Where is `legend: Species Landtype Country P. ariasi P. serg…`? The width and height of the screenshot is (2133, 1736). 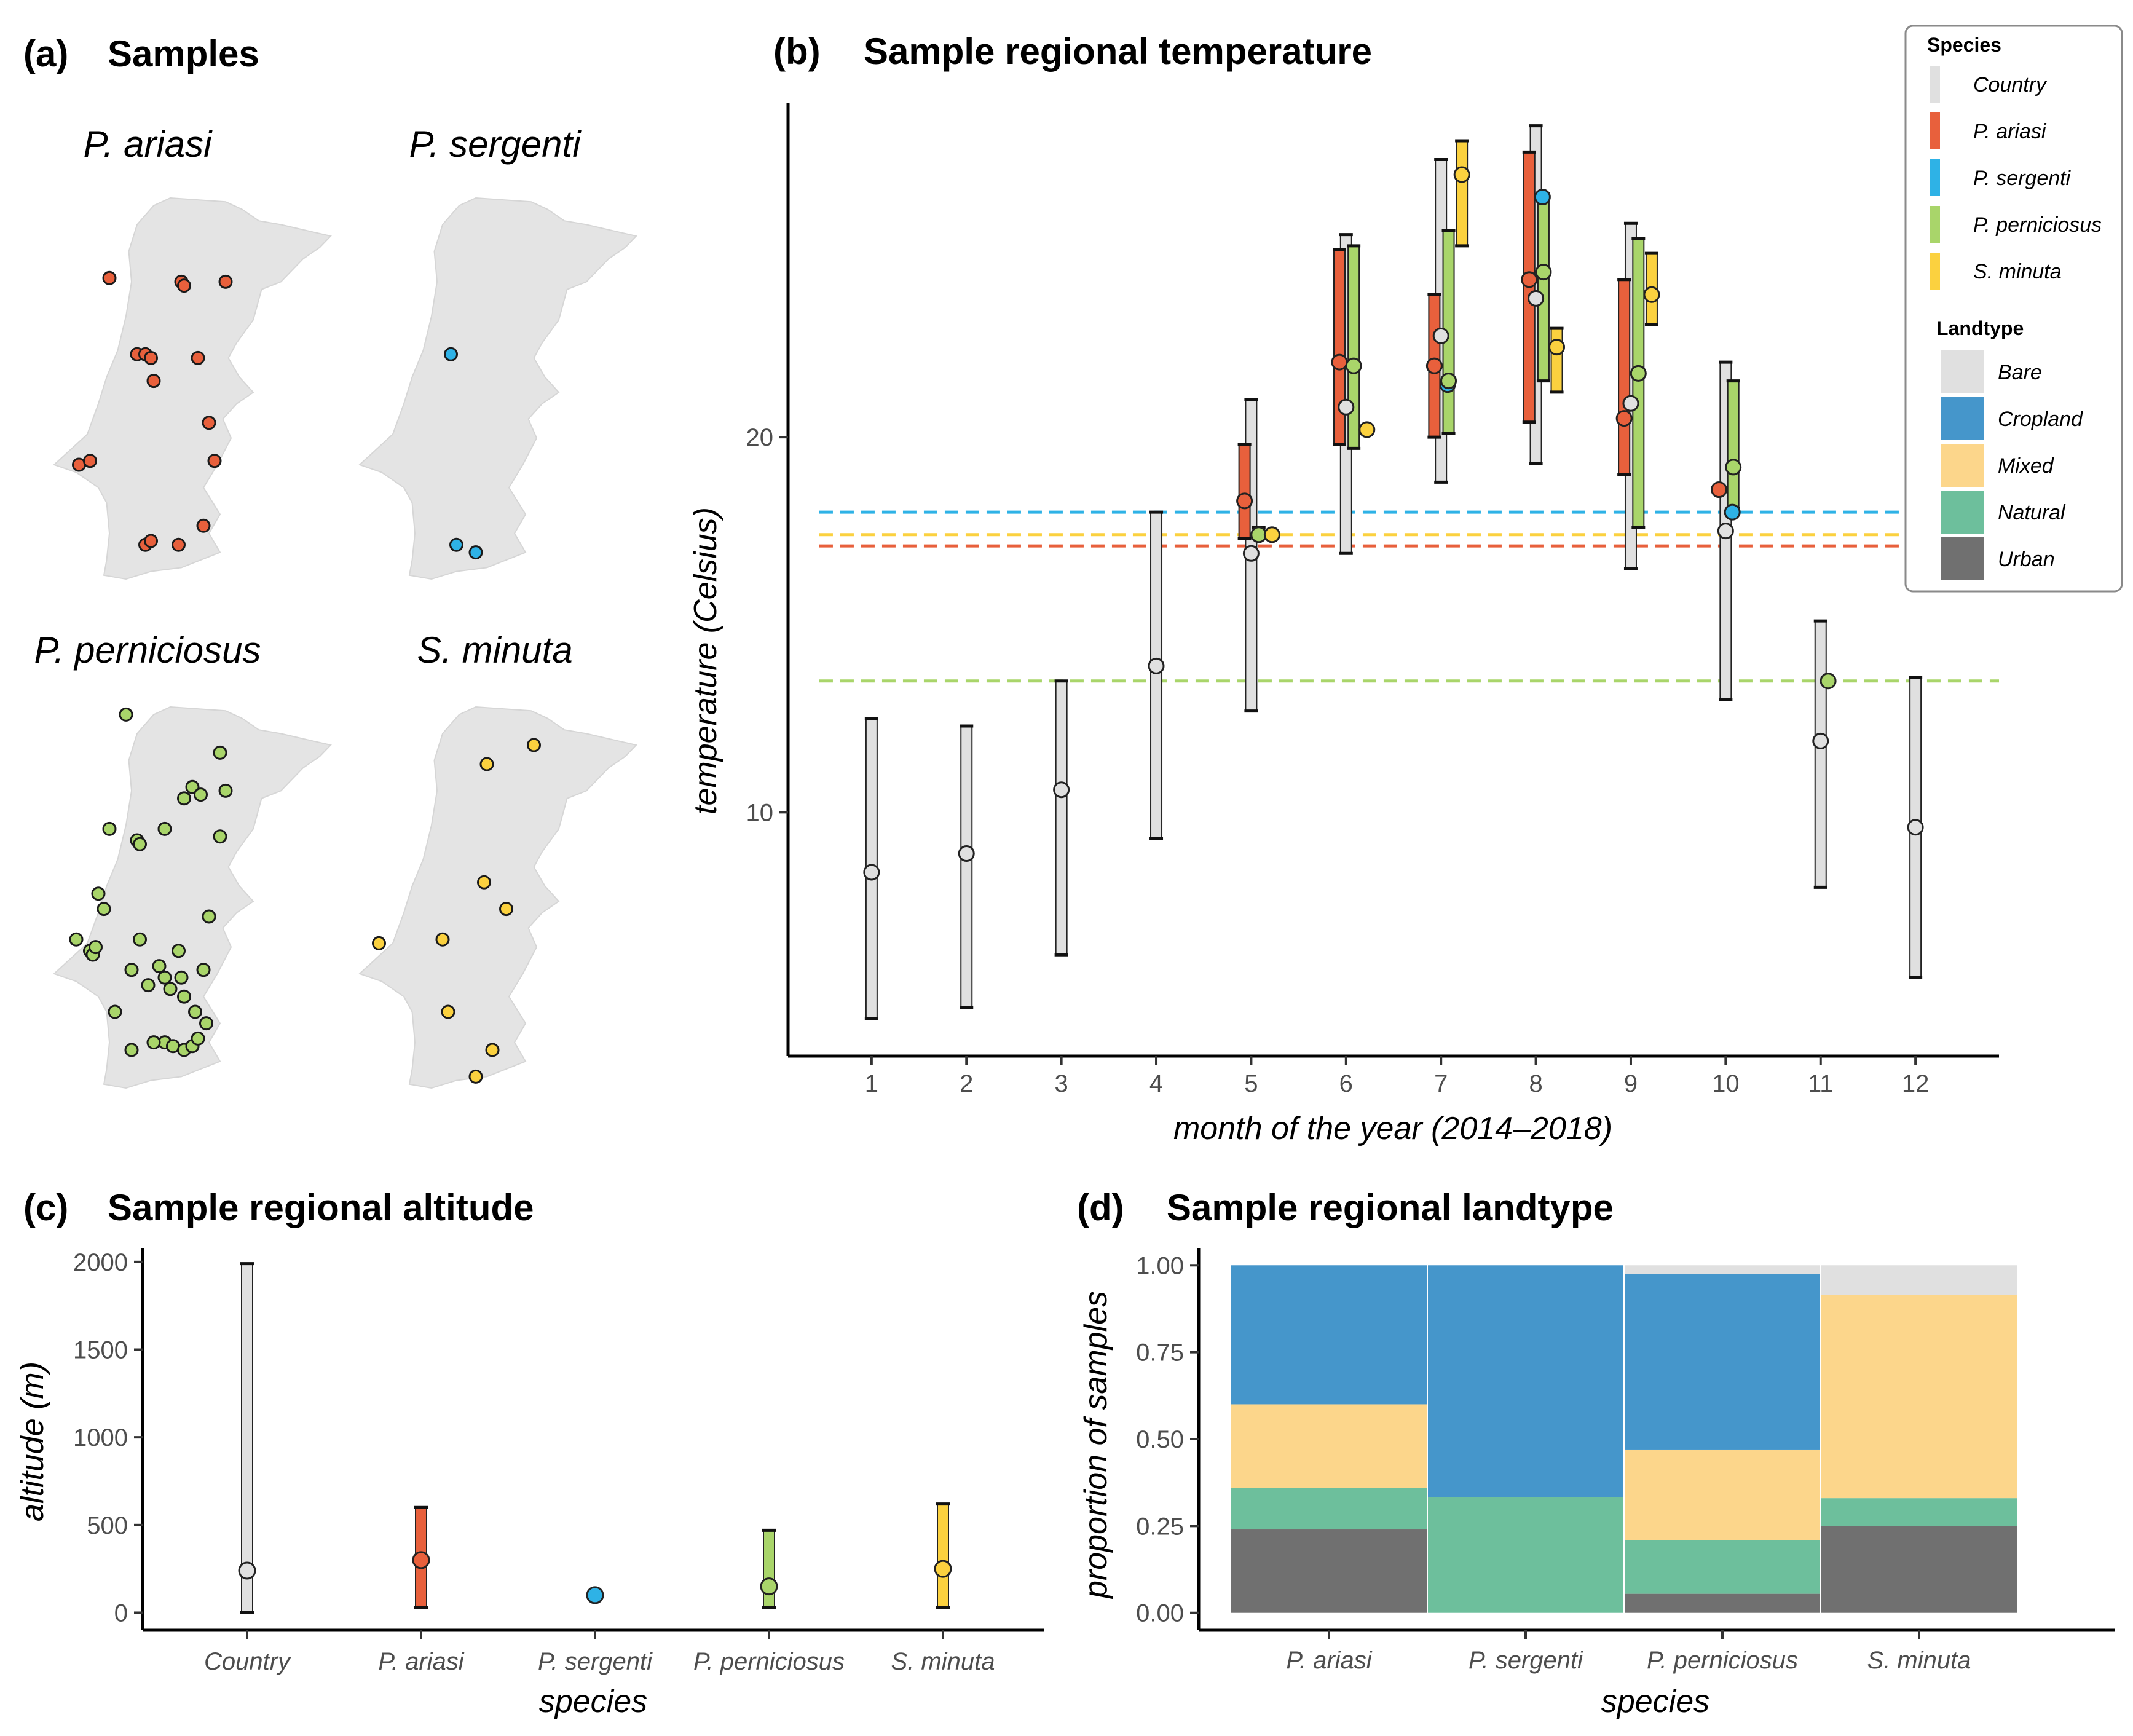
legend: Species Landtype Country P. ariasi P. serg… is located at coordinates (2013, 309).